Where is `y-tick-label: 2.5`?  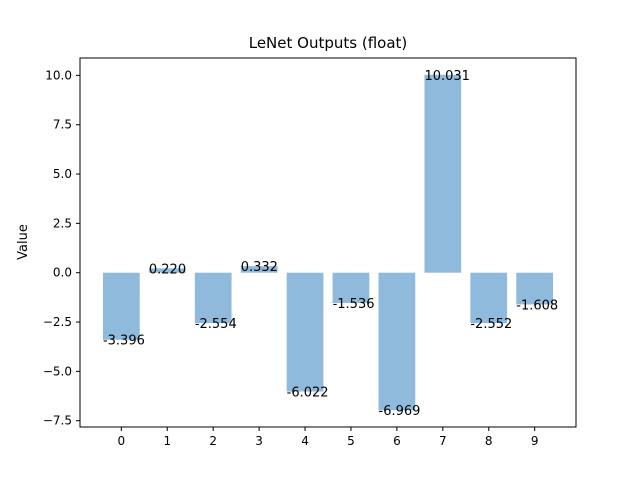 y-tick-label: 2.5 is located at coordinates (62, 223).